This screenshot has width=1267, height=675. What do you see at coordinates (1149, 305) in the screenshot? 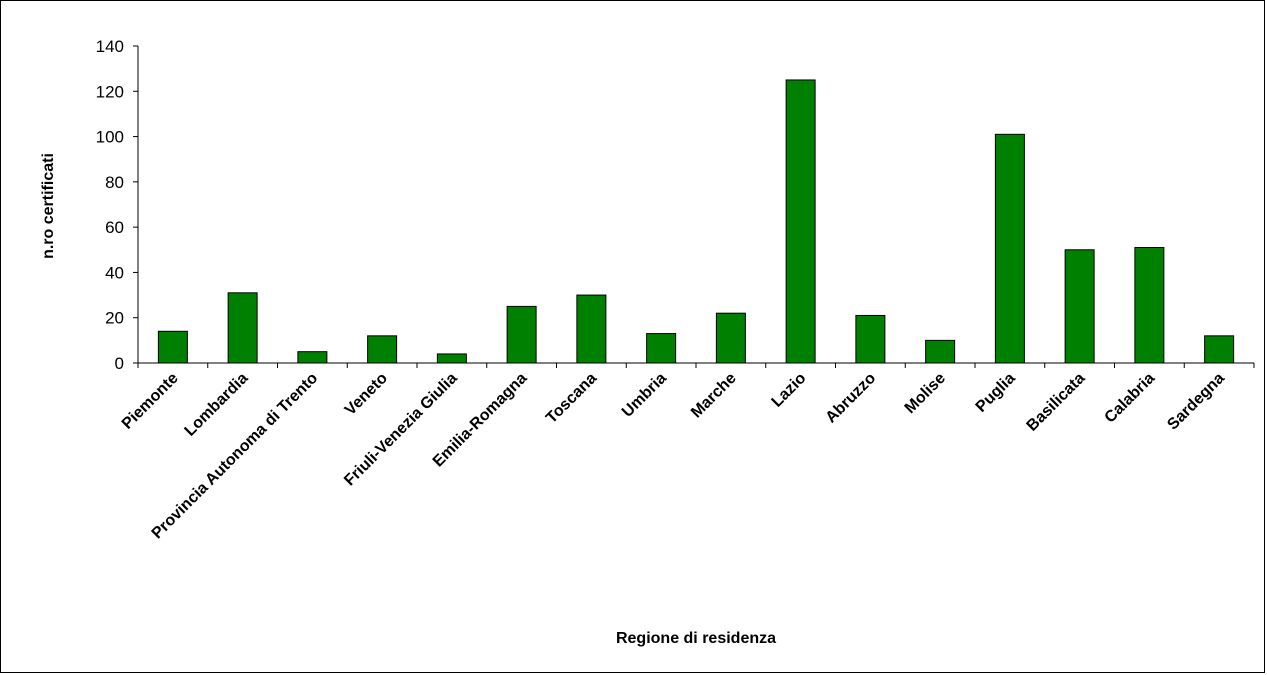
I see `bar-calabria` at bounding box center [1149, 305].